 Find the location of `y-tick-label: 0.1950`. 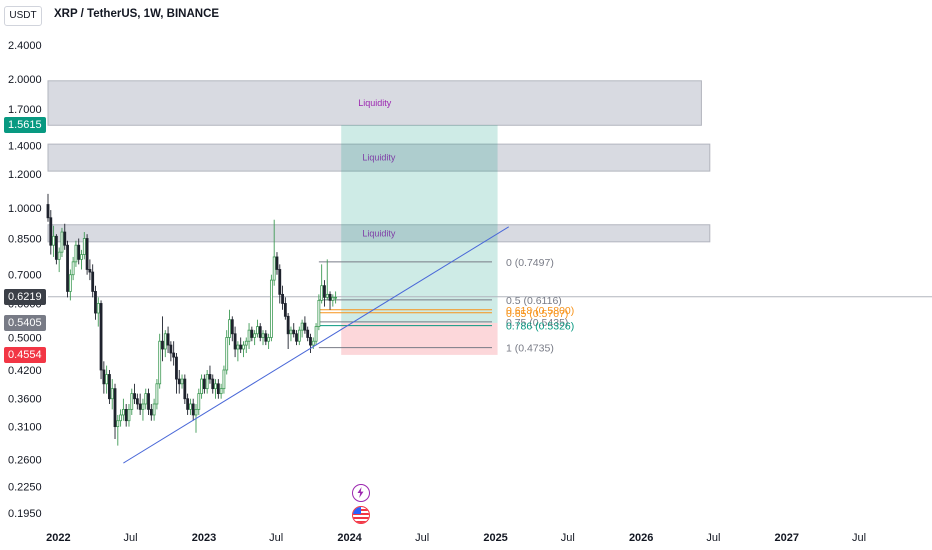

y-tick-label: 0.1950 is located at coordinates (25, 514).